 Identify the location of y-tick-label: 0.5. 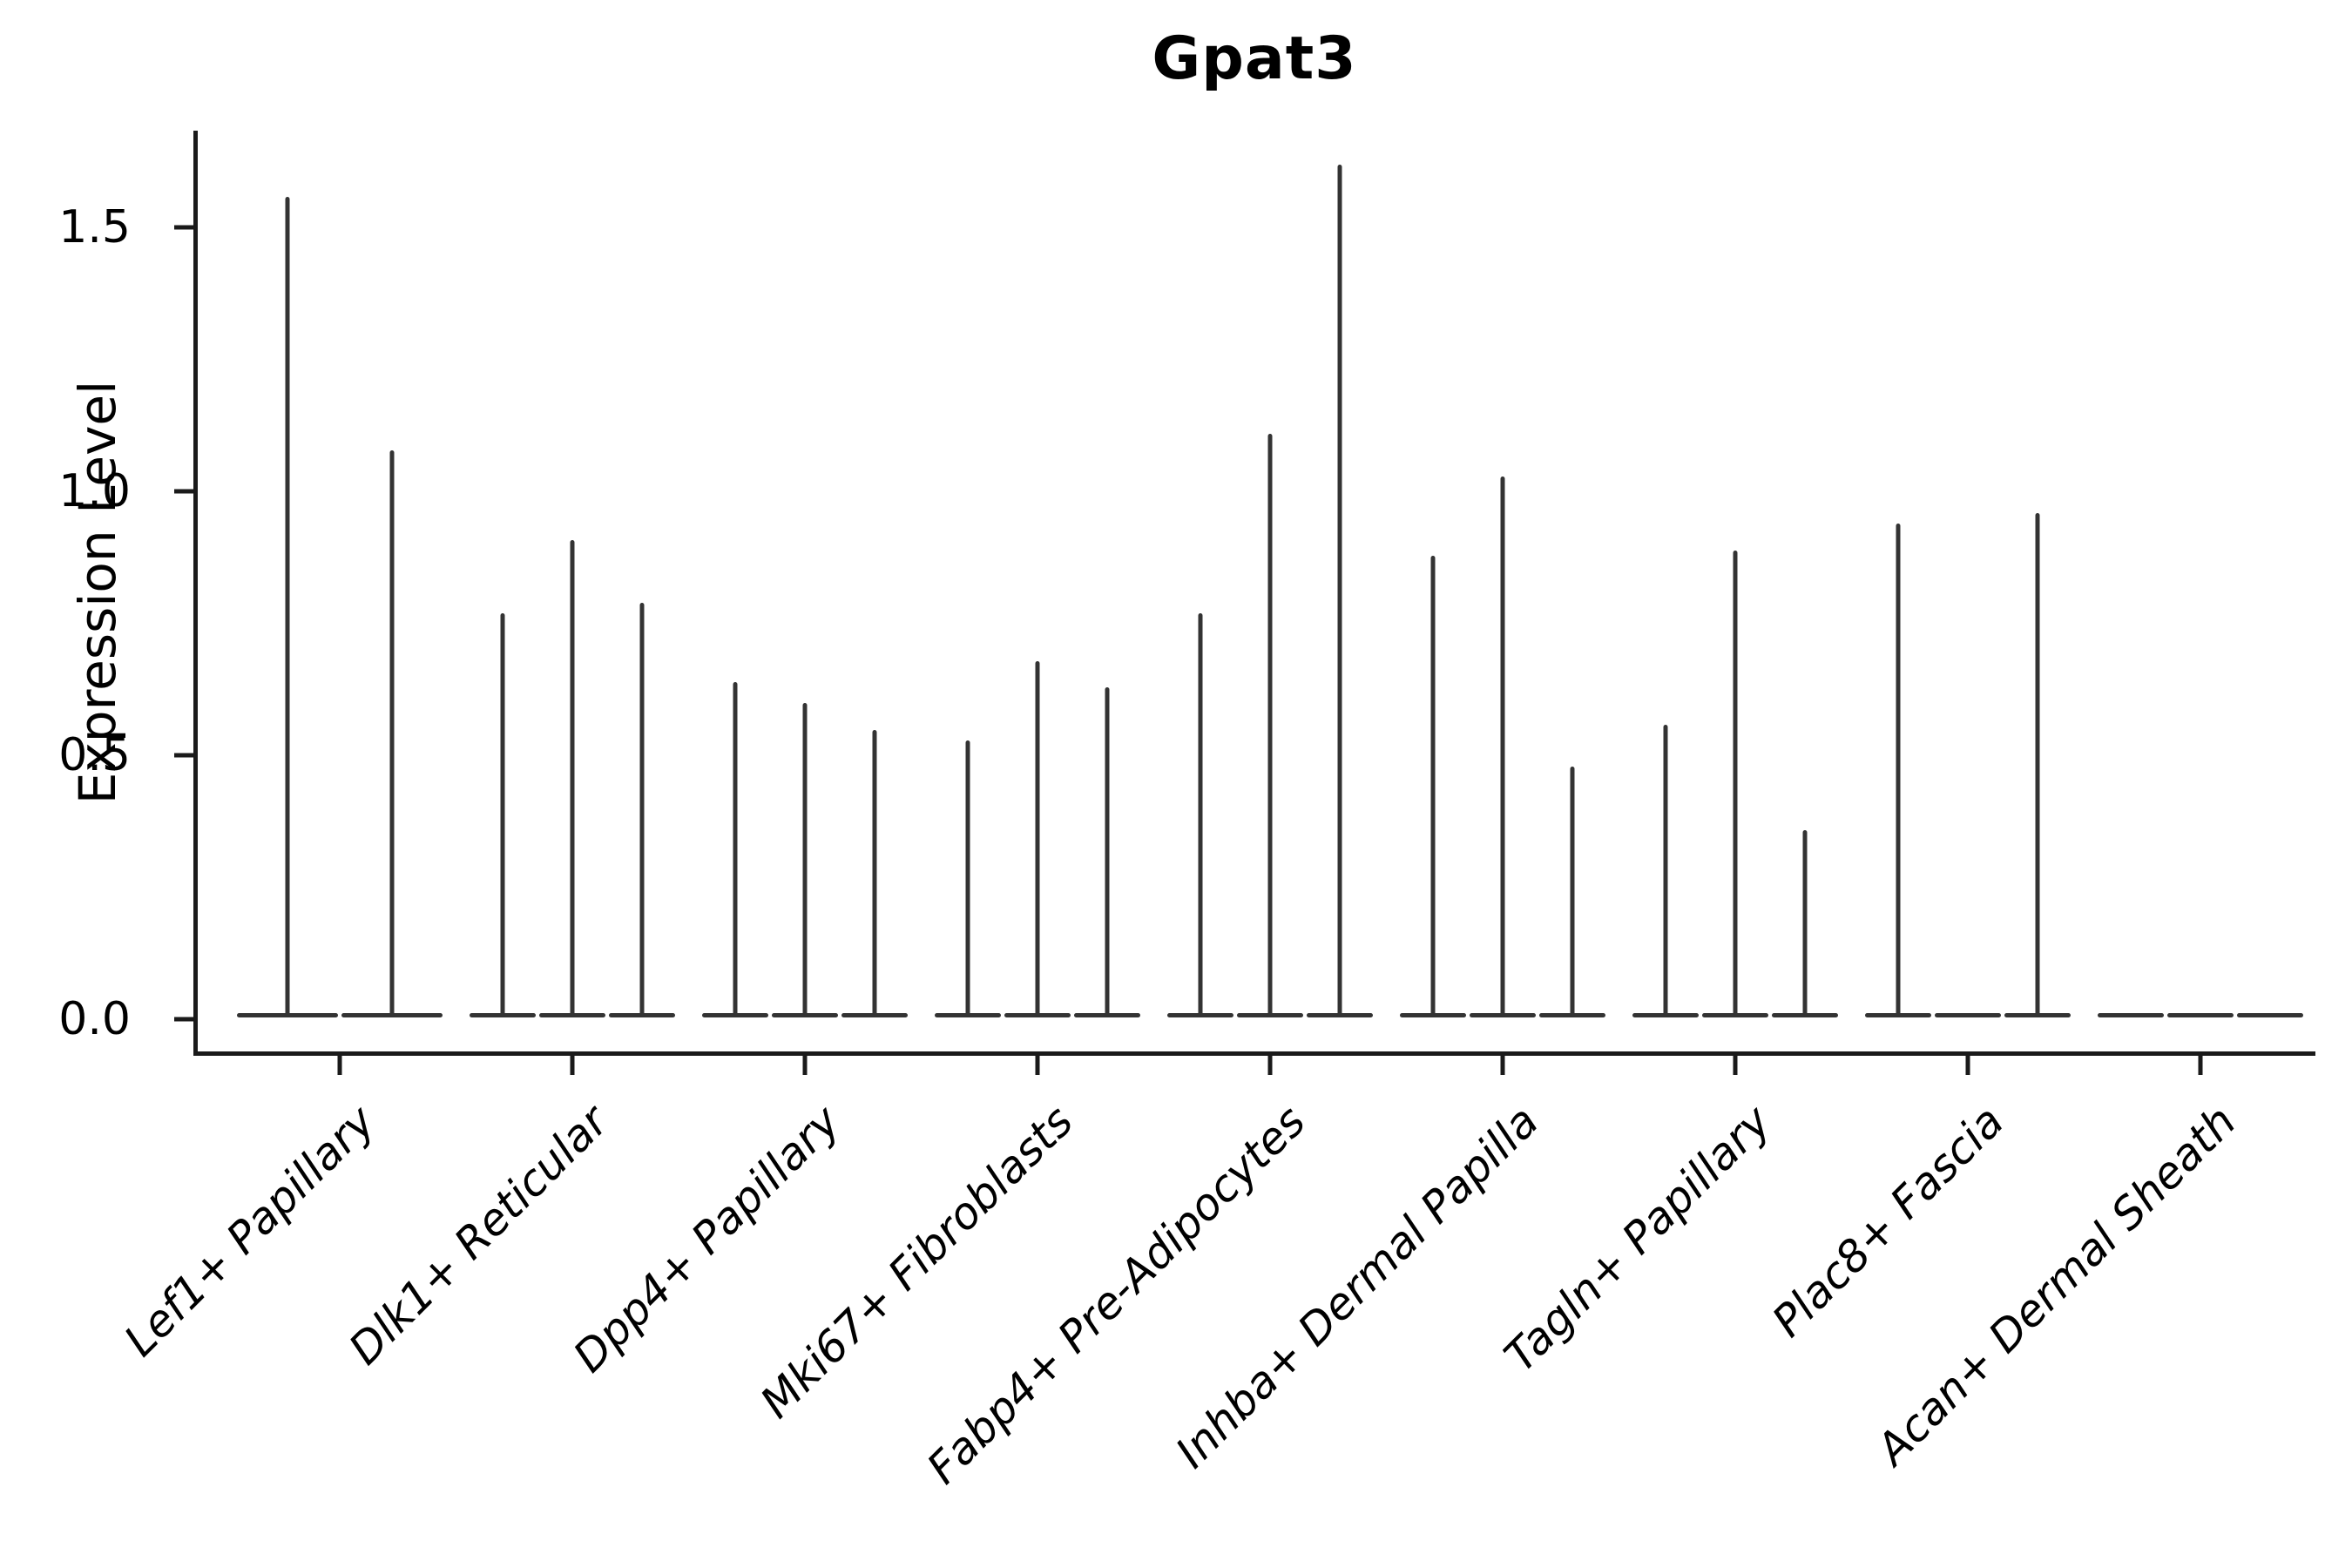
(94, 755).